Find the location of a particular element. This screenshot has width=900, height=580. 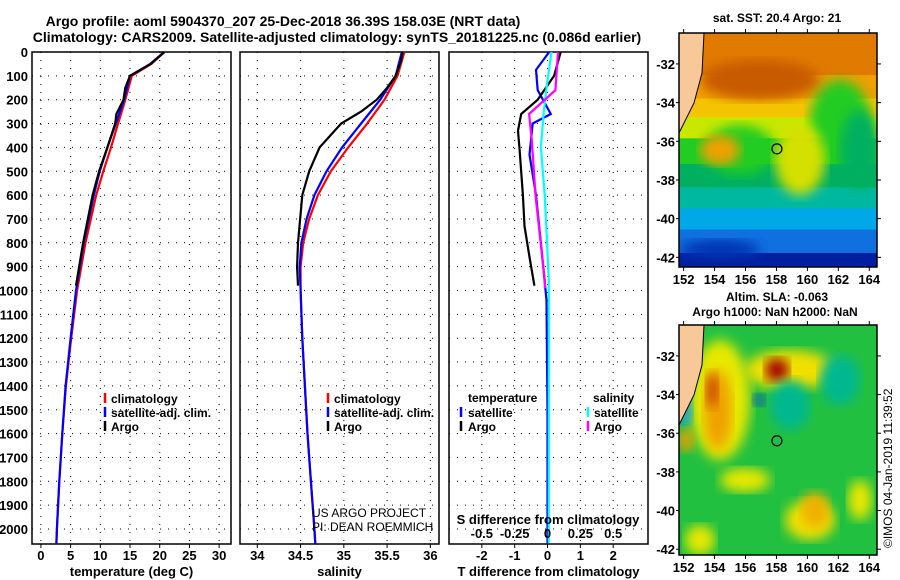

sla-map: 152 154 156 158 160 162 164 -32 -34 -36 -38 -40 -42 is located at coordinates (768, 448).